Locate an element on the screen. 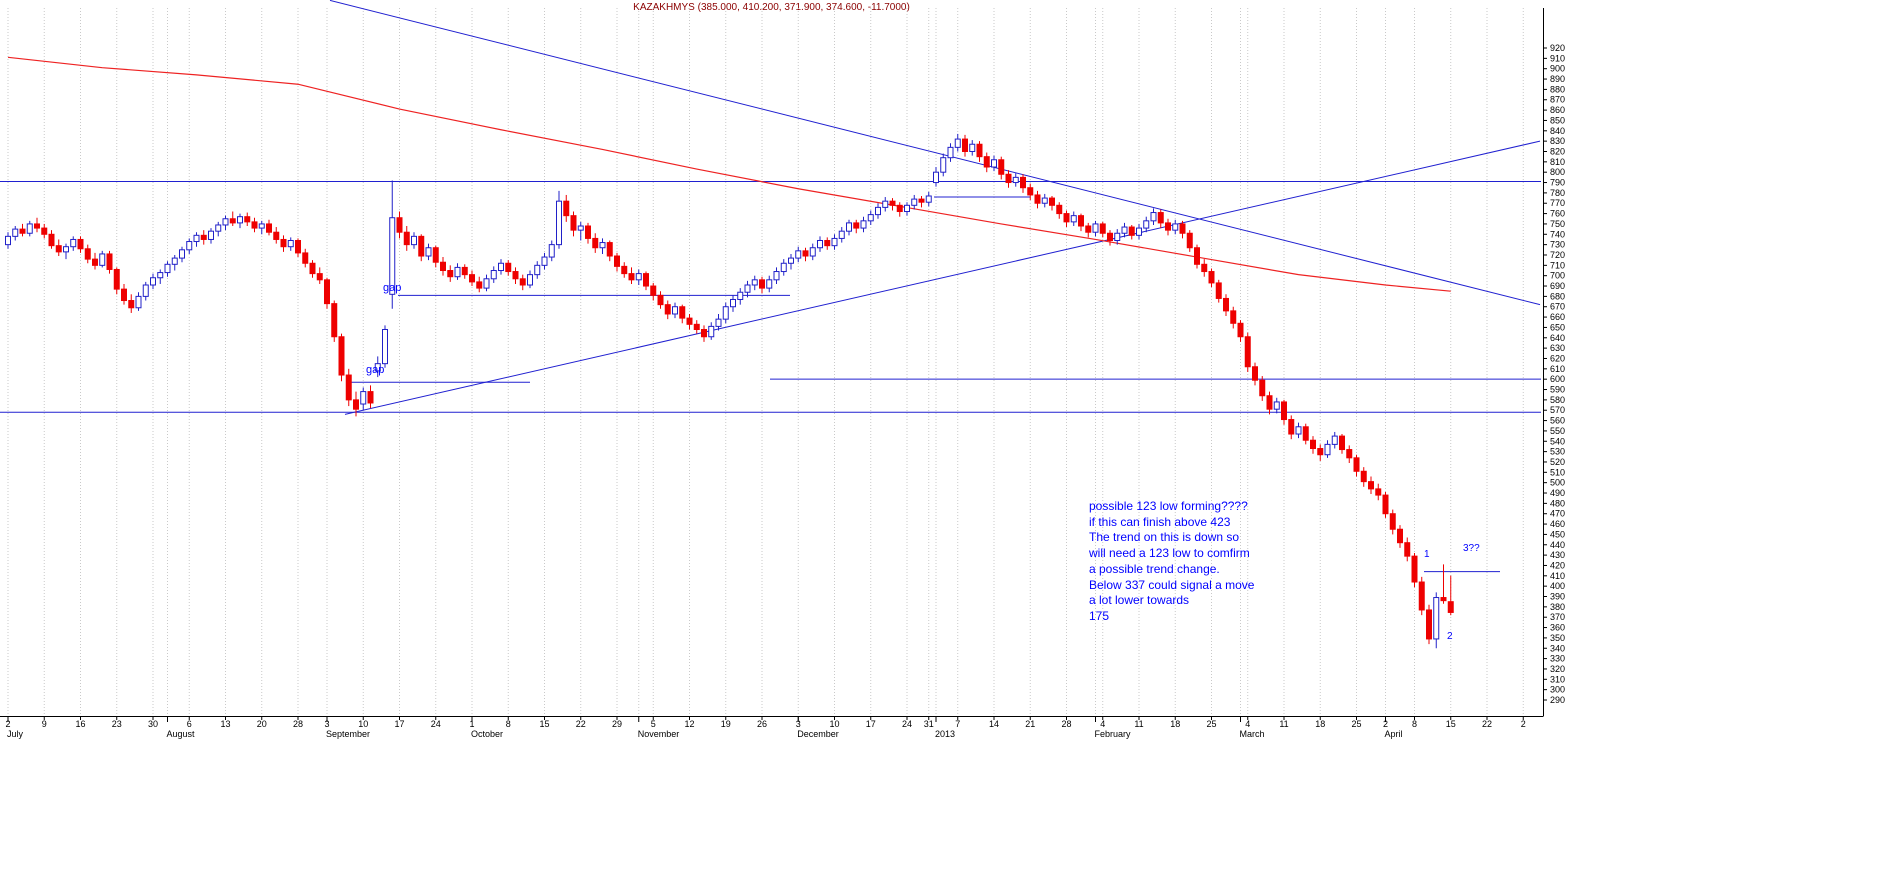 The height and width of the screenshot is (885, 1883). y-axis-tick-label: 680 is located at coordinates (1557, 296).